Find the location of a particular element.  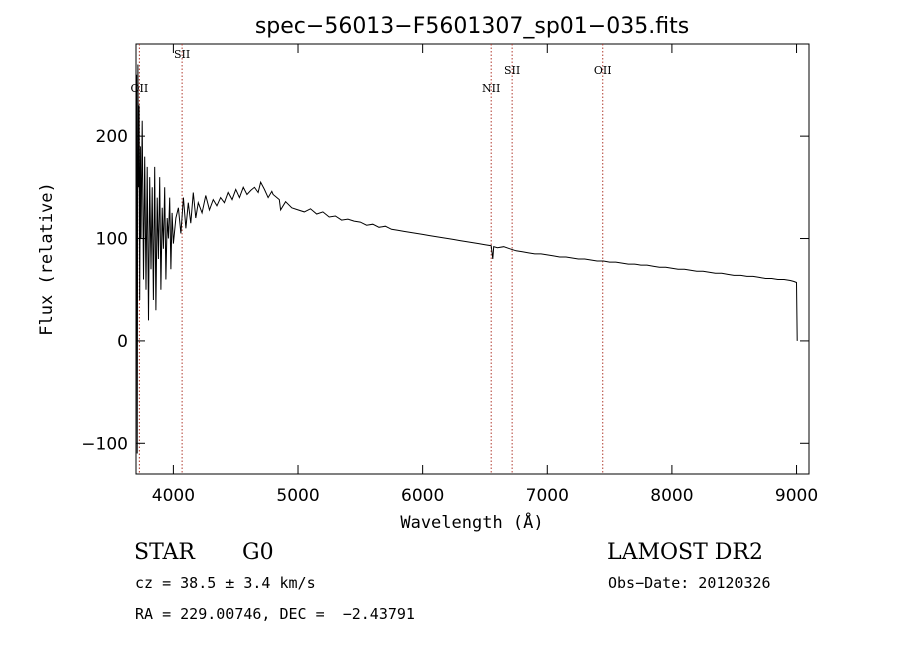

x-tick-label: 8000 is located at coordinates (671, 496).